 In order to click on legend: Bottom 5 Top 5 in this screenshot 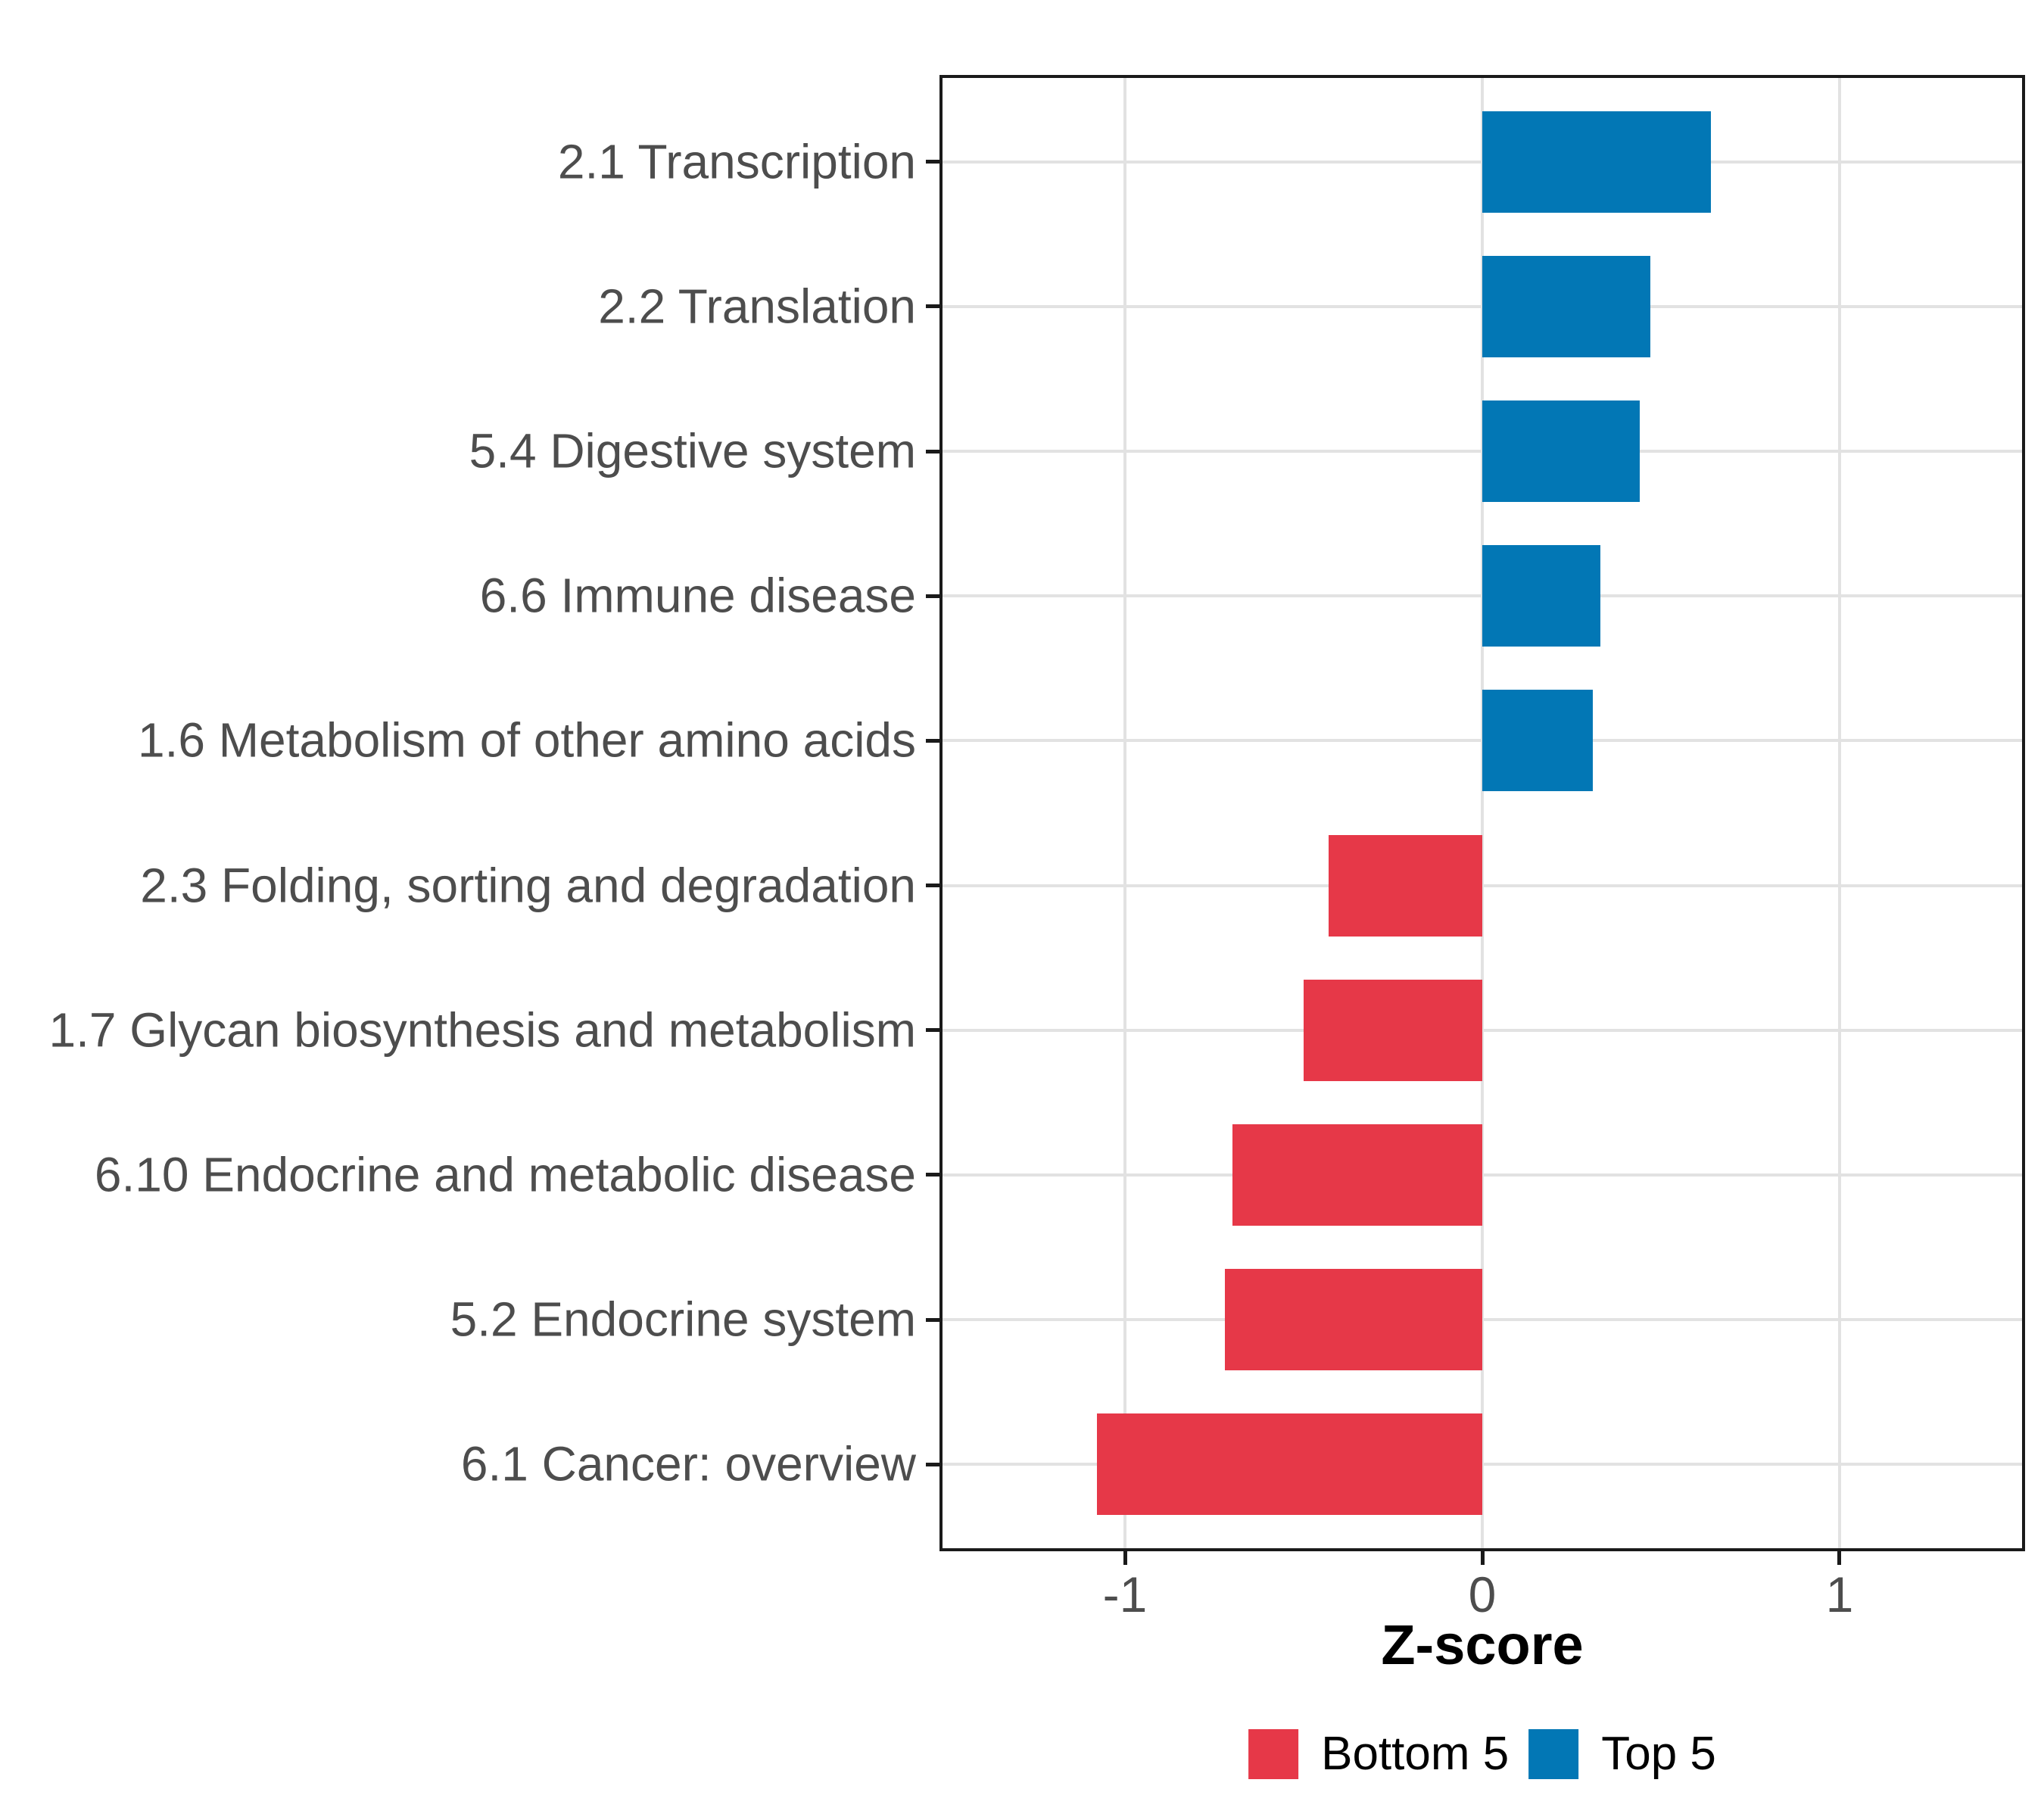, I will do `click(1482, 1754)`.